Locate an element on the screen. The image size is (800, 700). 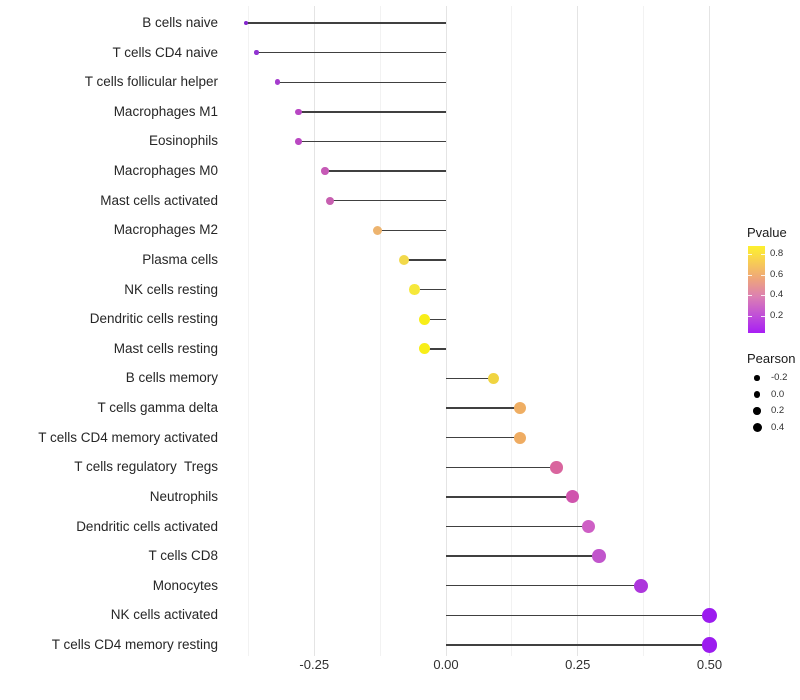
colorbar-tick-label: 0.6 is located at coordinates (777, 274).